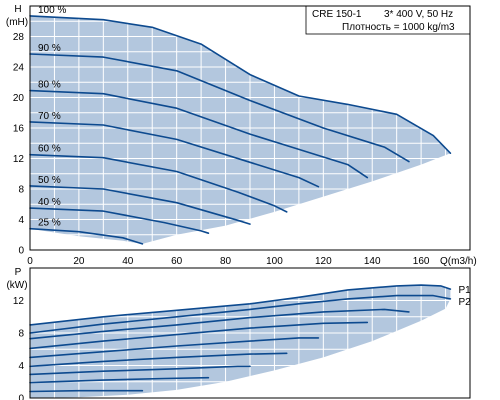 This screenshot has height=400, width=500. Describe the element at coordinates (19, 144) in the screenshot. I see `head-y-tick-labels: 0 4 8 12 16 20 24 28` at that location.